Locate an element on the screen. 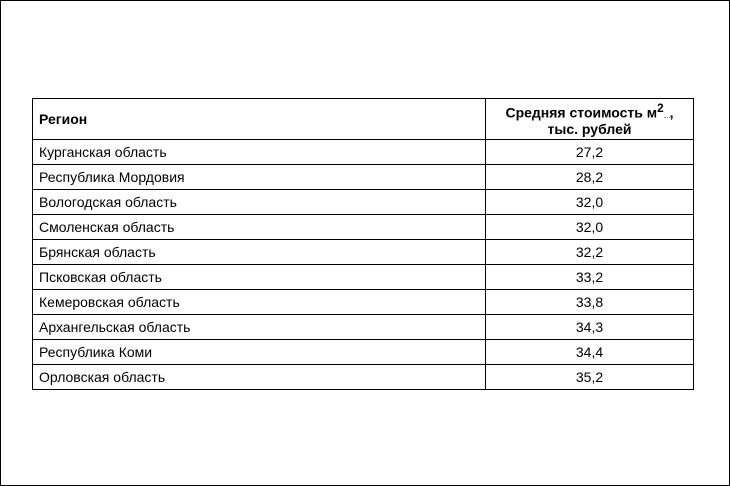  cell-region: Архангельская область is located at coordinates (259, 327).